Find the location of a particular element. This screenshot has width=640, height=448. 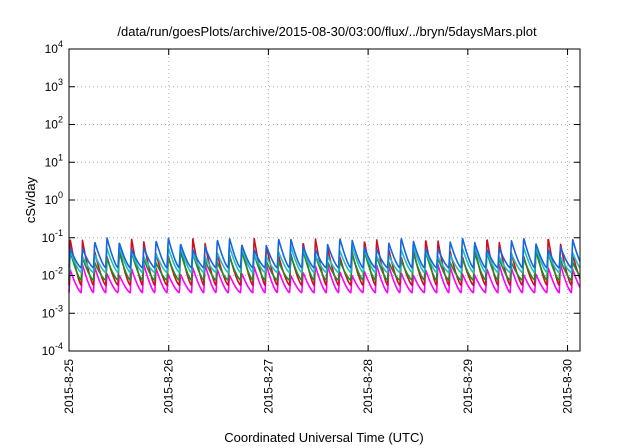

x-tick-label: 2015-8-28 is located at coordinates (368, 386).